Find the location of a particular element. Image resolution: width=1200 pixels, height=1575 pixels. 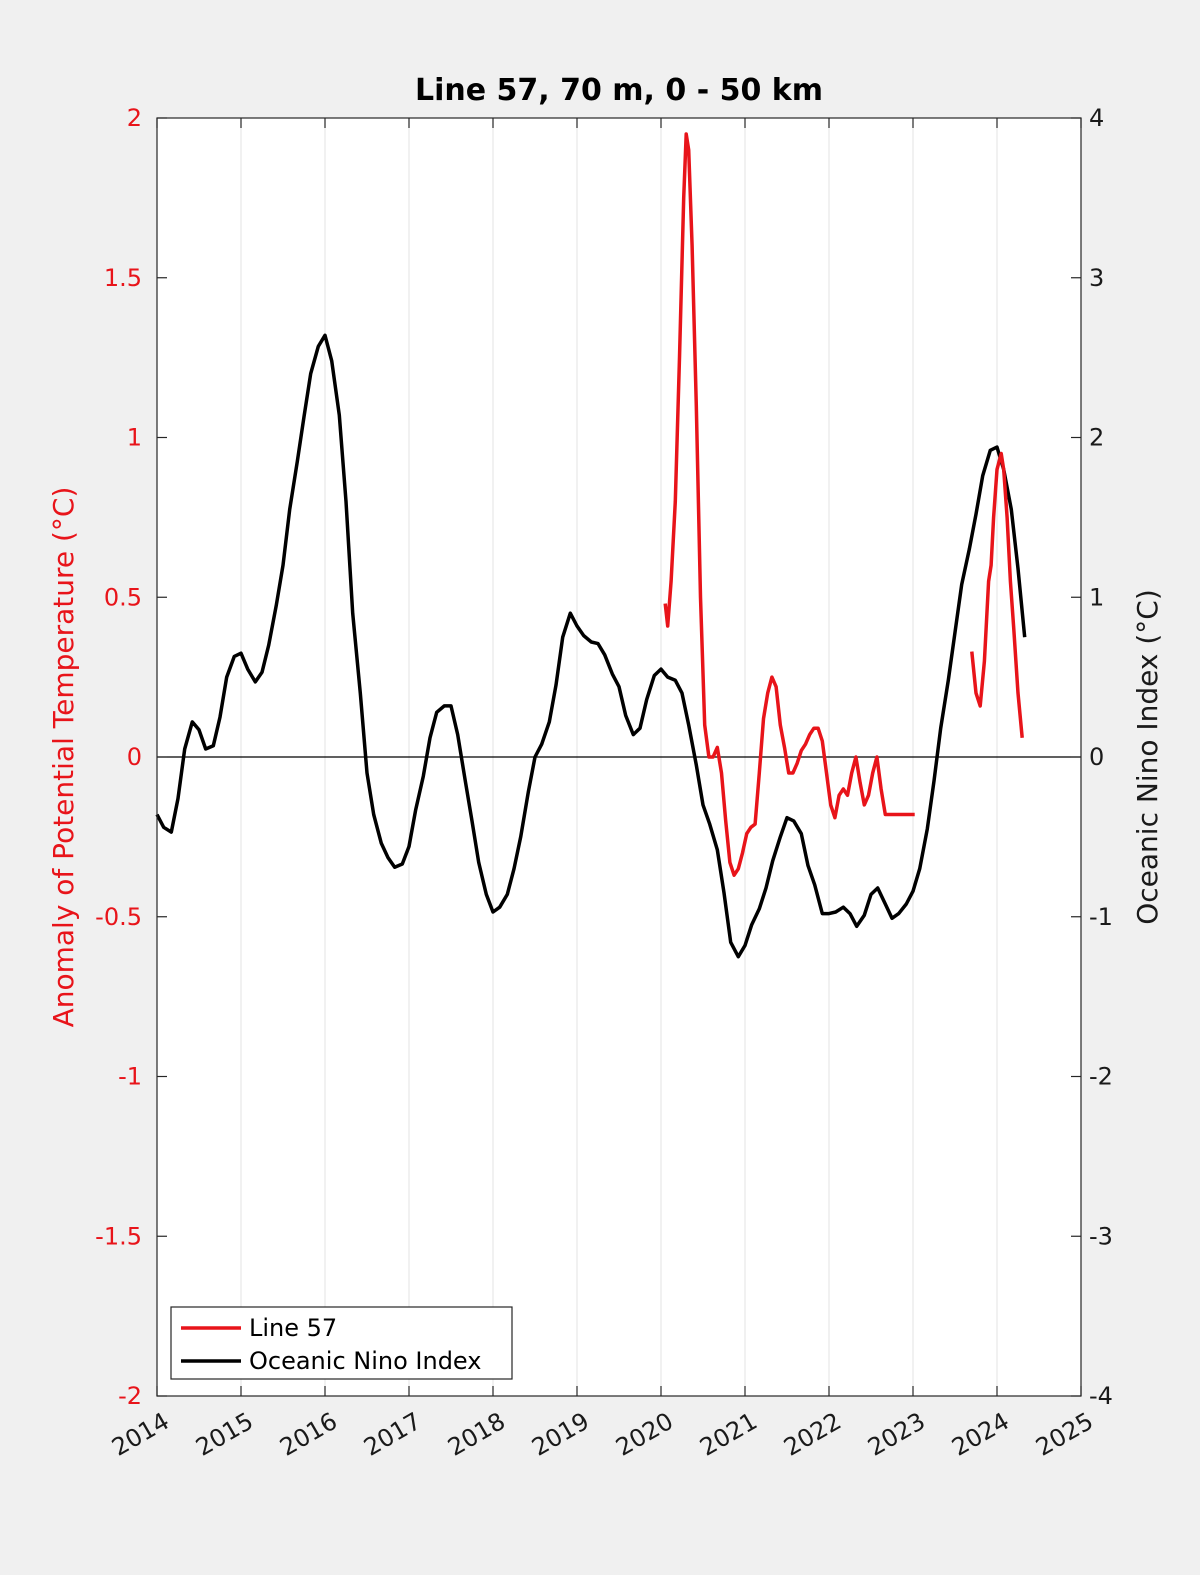

y-right-tick-label: 1 is located at coordinates (1096, 597).